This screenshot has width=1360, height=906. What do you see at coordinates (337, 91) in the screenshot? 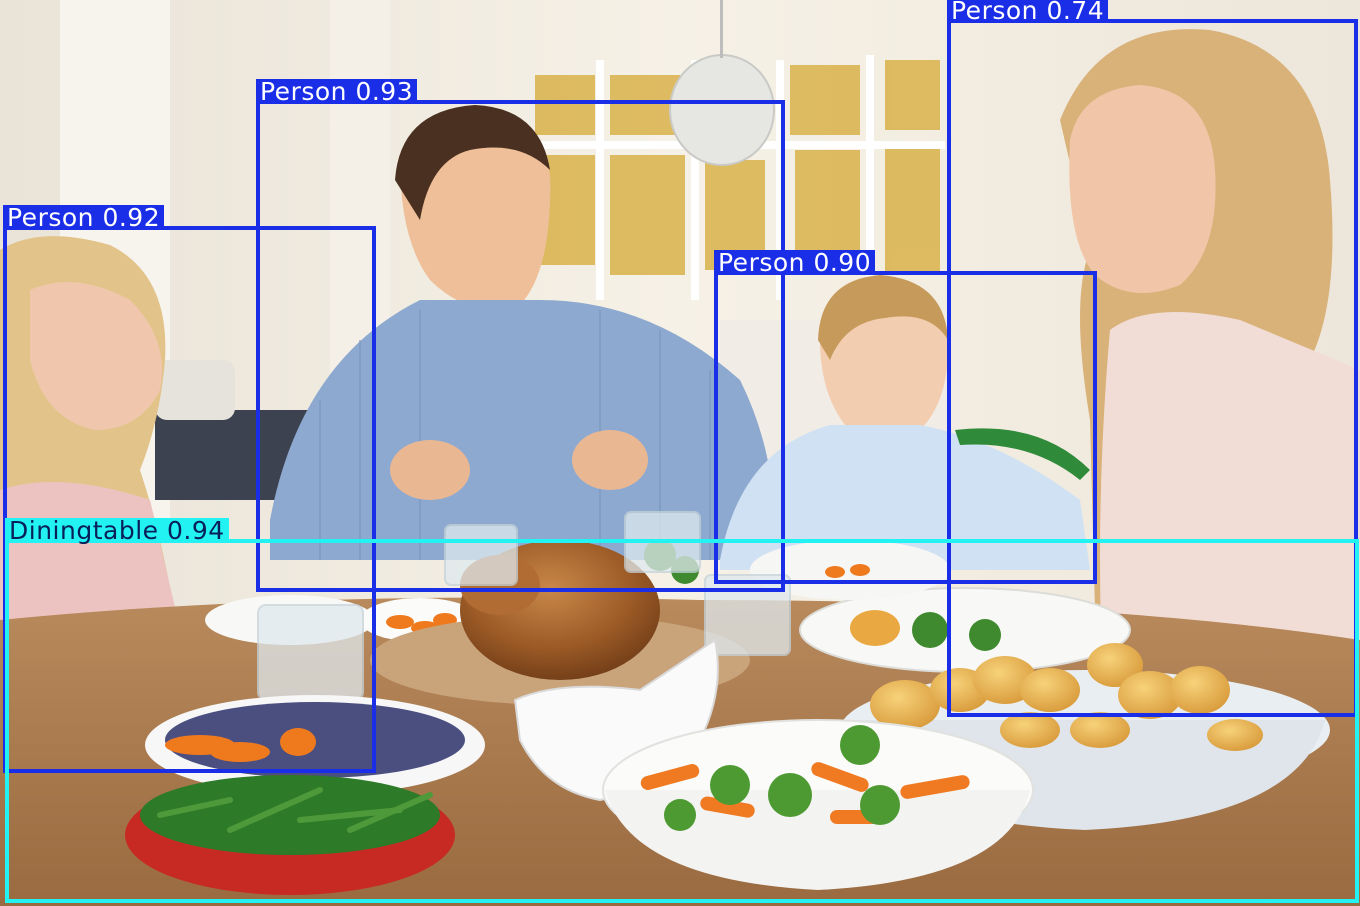
I see `detection-label: Person 0.93` at bounding box center [337, 91].